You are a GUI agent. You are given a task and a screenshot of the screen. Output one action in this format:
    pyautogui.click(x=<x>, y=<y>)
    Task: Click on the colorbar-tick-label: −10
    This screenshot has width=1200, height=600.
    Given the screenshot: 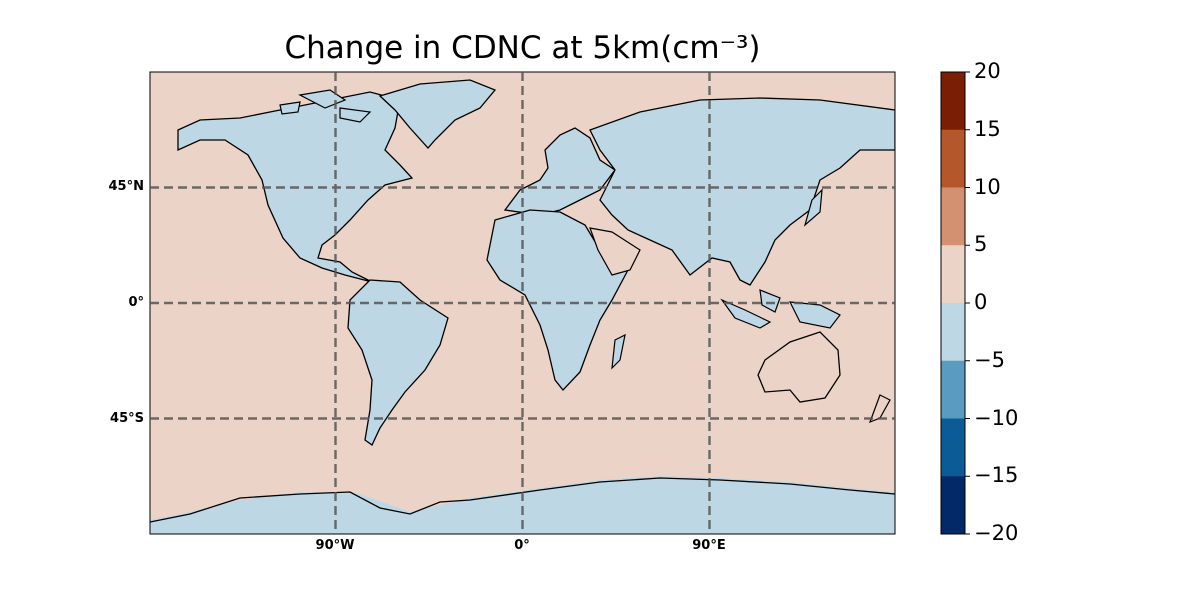 What is the action you would take?
    pyautogui.click(x=996, y=417)
    